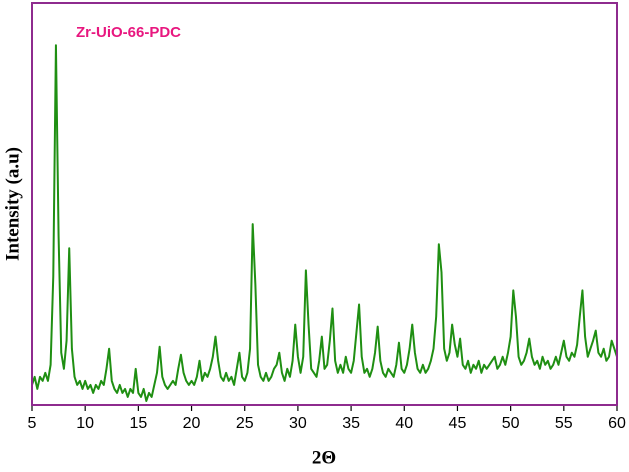 This screenshot has height=472, width=629. Describe the element at coordinates (617, 423) in the screenshot. I see `x-tick-label: 60` at that location.